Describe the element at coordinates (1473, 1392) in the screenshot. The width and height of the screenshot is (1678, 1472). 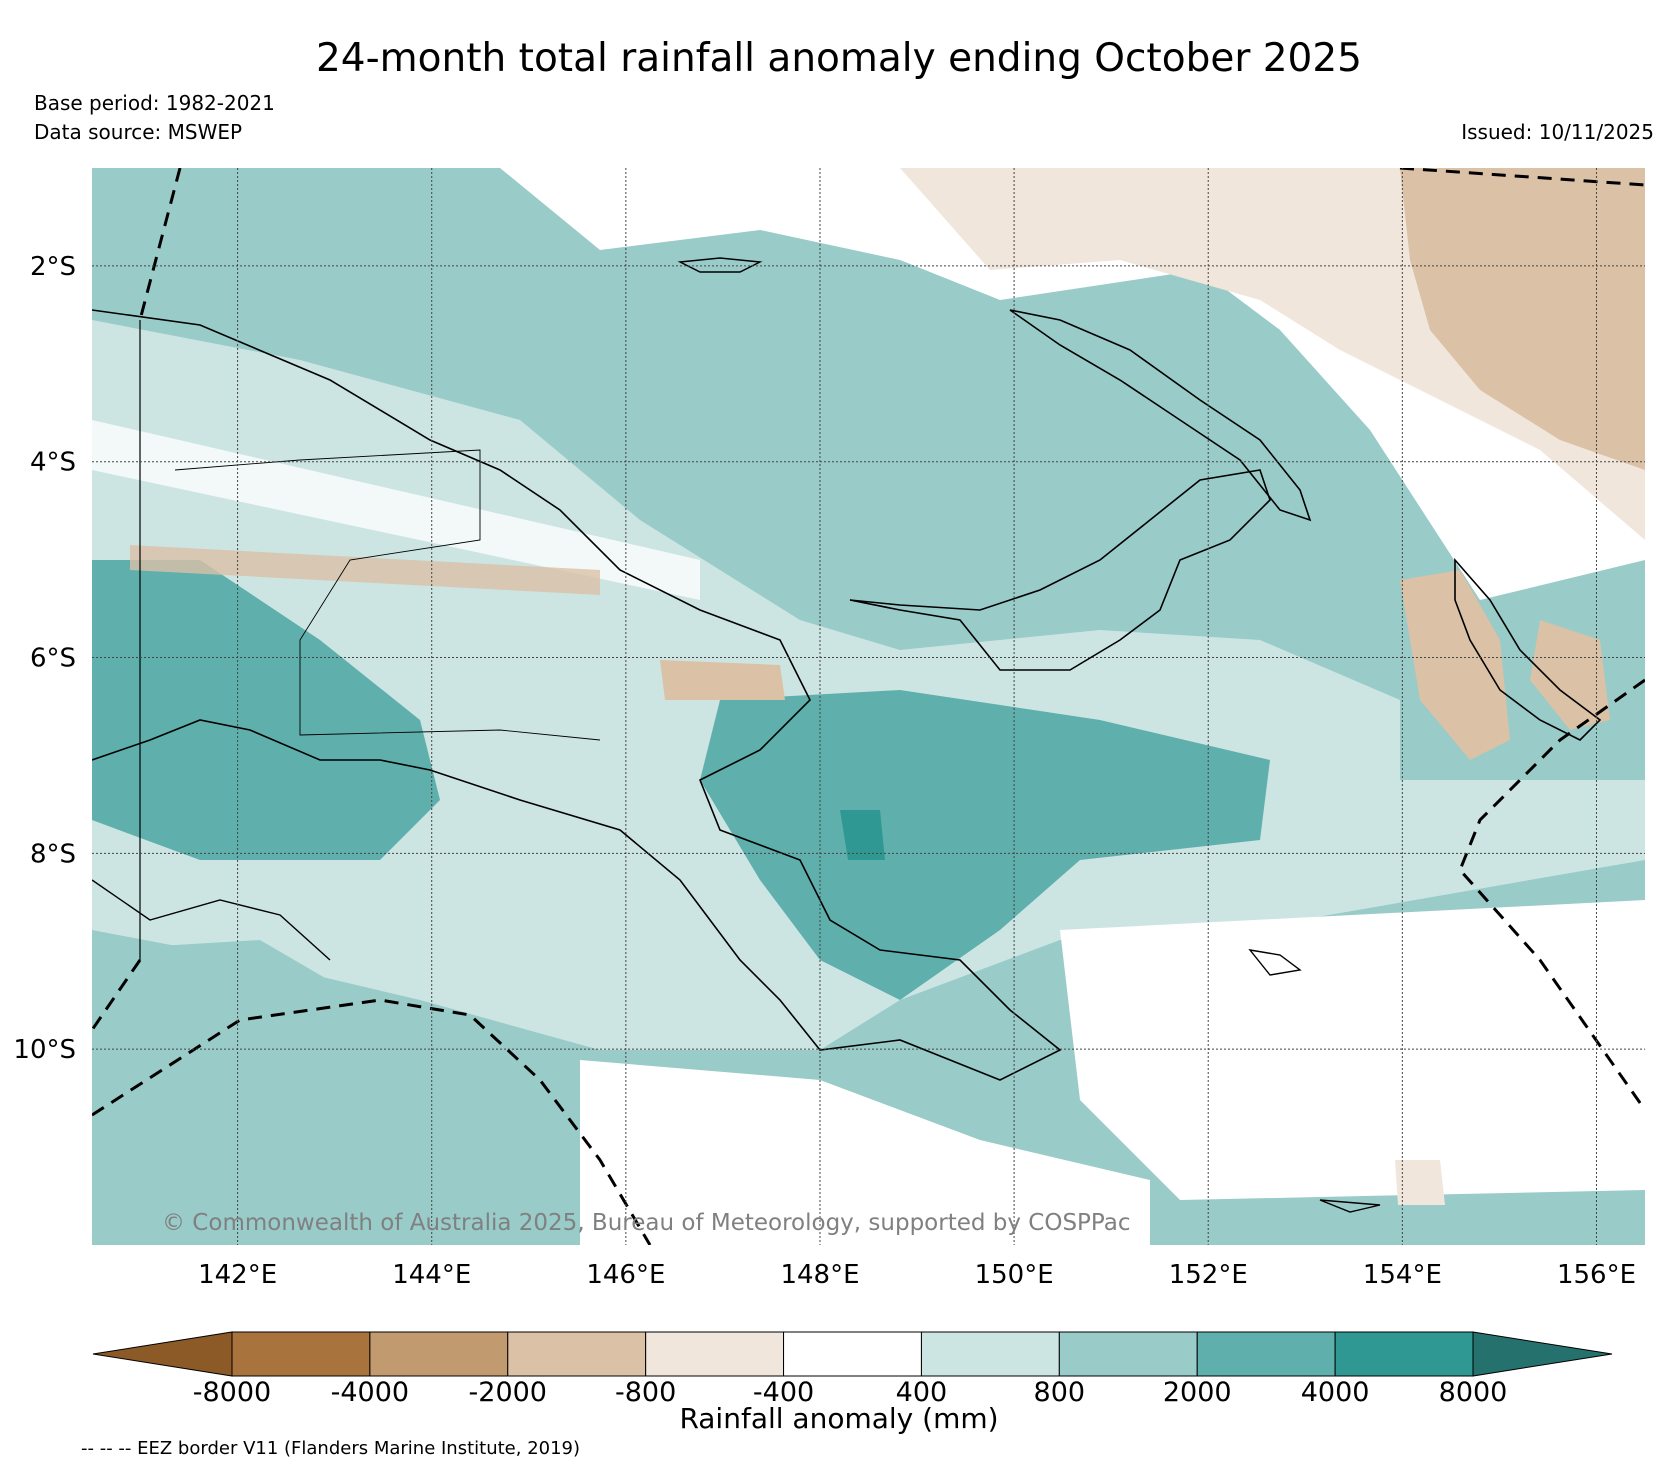
I see `colorbar-tick-label: 8000` at that location.